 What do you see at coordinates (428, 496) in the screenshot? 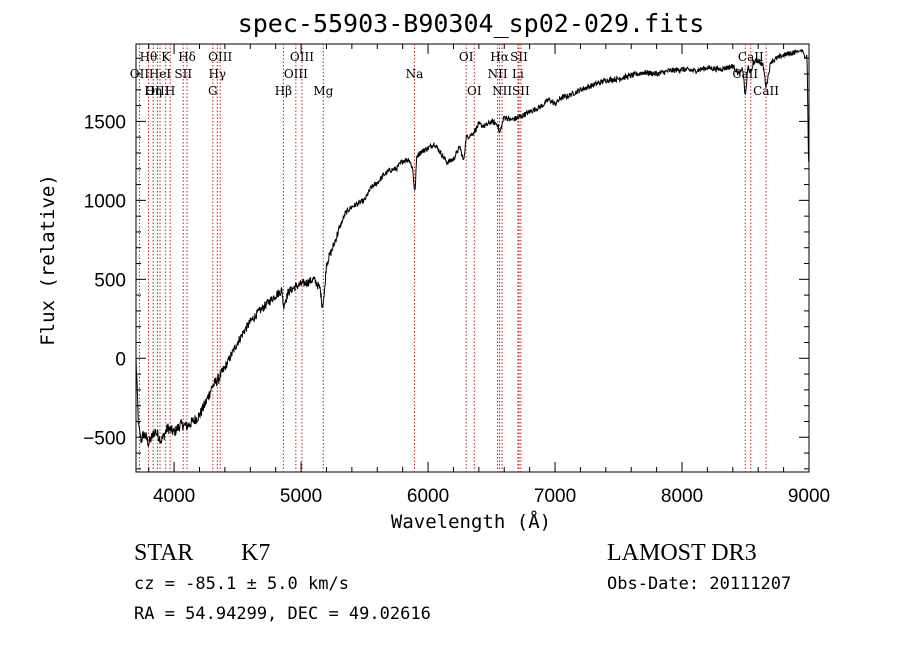
I see `x-tick-label: 6000` at bounding box center [428, 496].